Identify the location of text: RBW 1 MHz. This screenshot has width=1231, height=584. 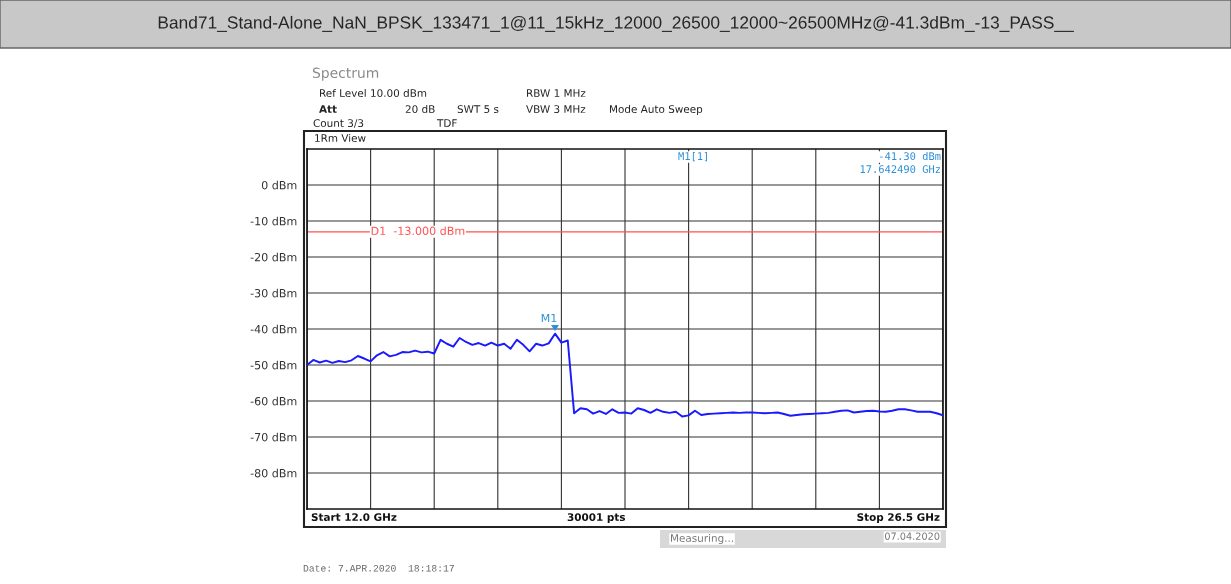
(556, 93).